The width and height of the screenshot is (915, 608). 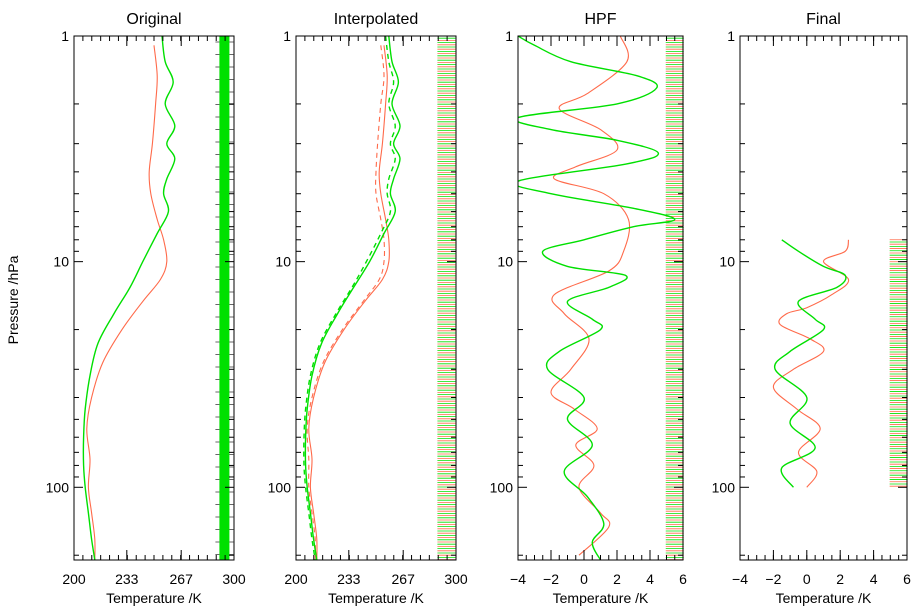 What do you see at coordinates (823, 19) in the screenshot?
I see `panel-title: Final` at bounding box center [823, 19].